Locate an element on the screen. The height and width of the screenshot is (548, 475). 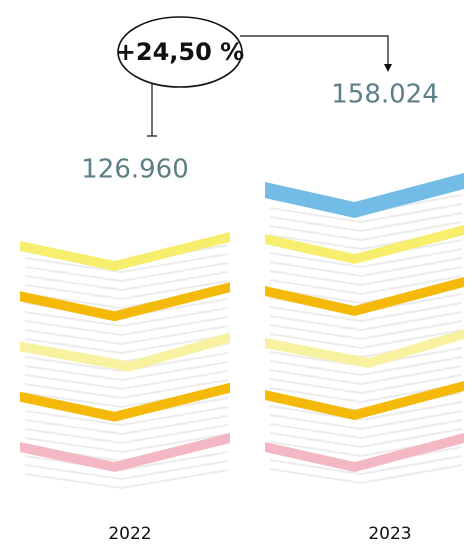
annotation: +24,50 % is located at coordinates (180, 52).